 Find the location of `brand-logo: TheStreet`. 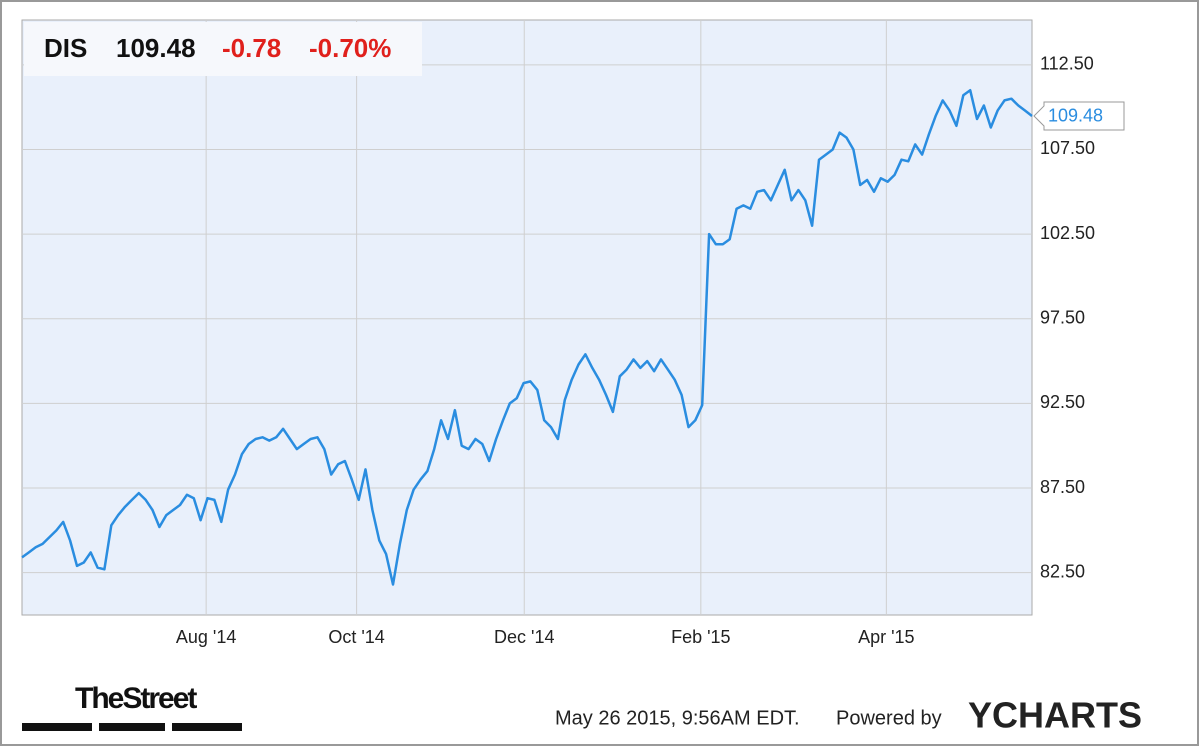

brand-logo: TheStreet is located at coordinates (136, 698).